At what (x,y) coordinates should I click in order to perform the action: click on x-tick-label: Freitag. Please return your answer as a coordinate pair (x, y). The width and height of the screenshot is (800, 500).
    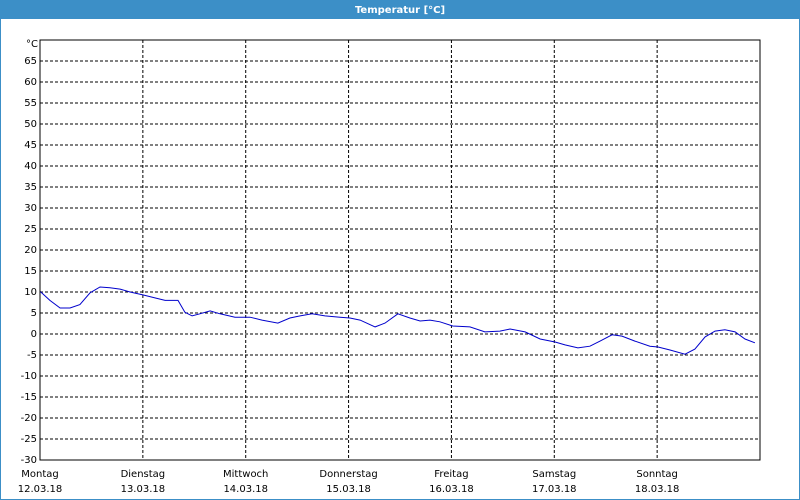
    Looking at the image, I should click on (451, 474).